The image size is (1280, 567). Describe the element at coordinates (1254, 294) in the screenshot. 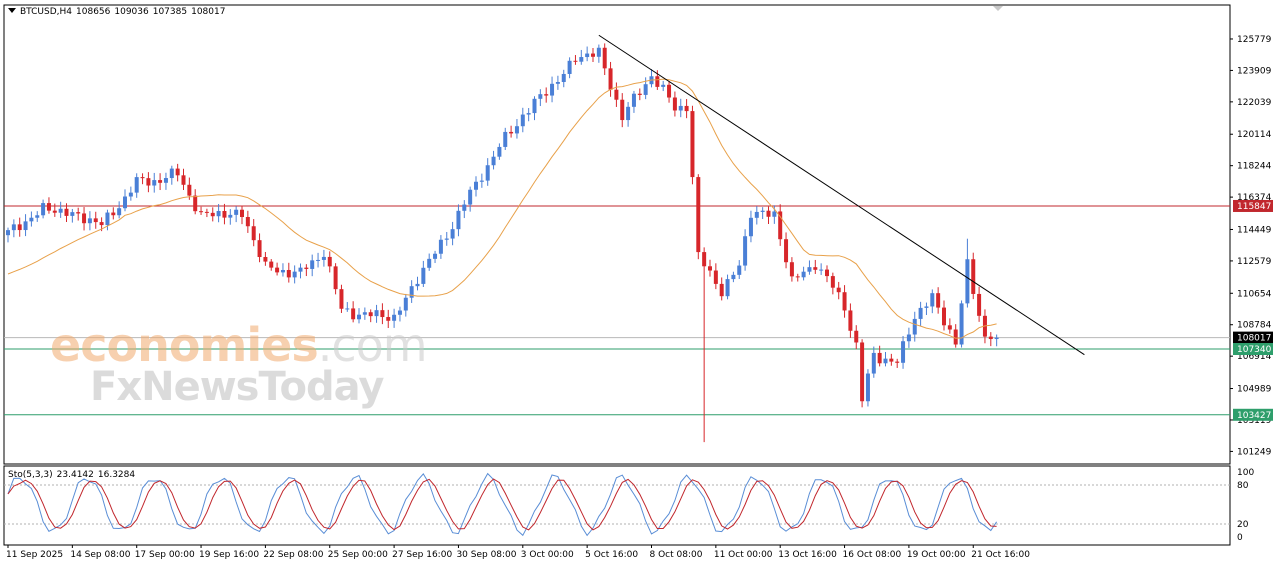

I see `y-tick-label: 110654` at that location.